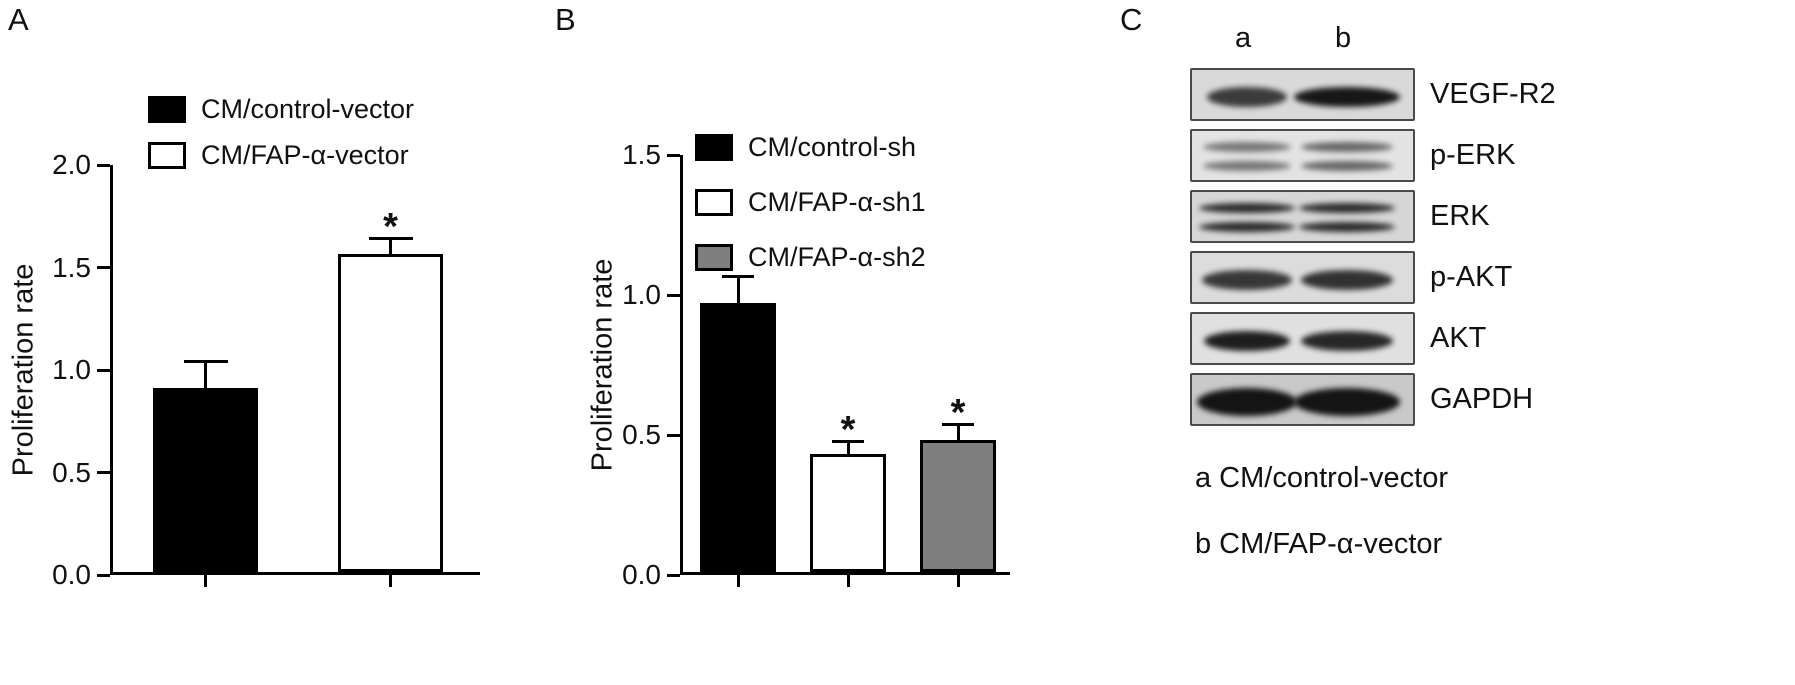 The image size is (1795, 685). Describe the element at coordinates (1243, 38) in the screenshot. I see `lane-label-a: a` at that location.